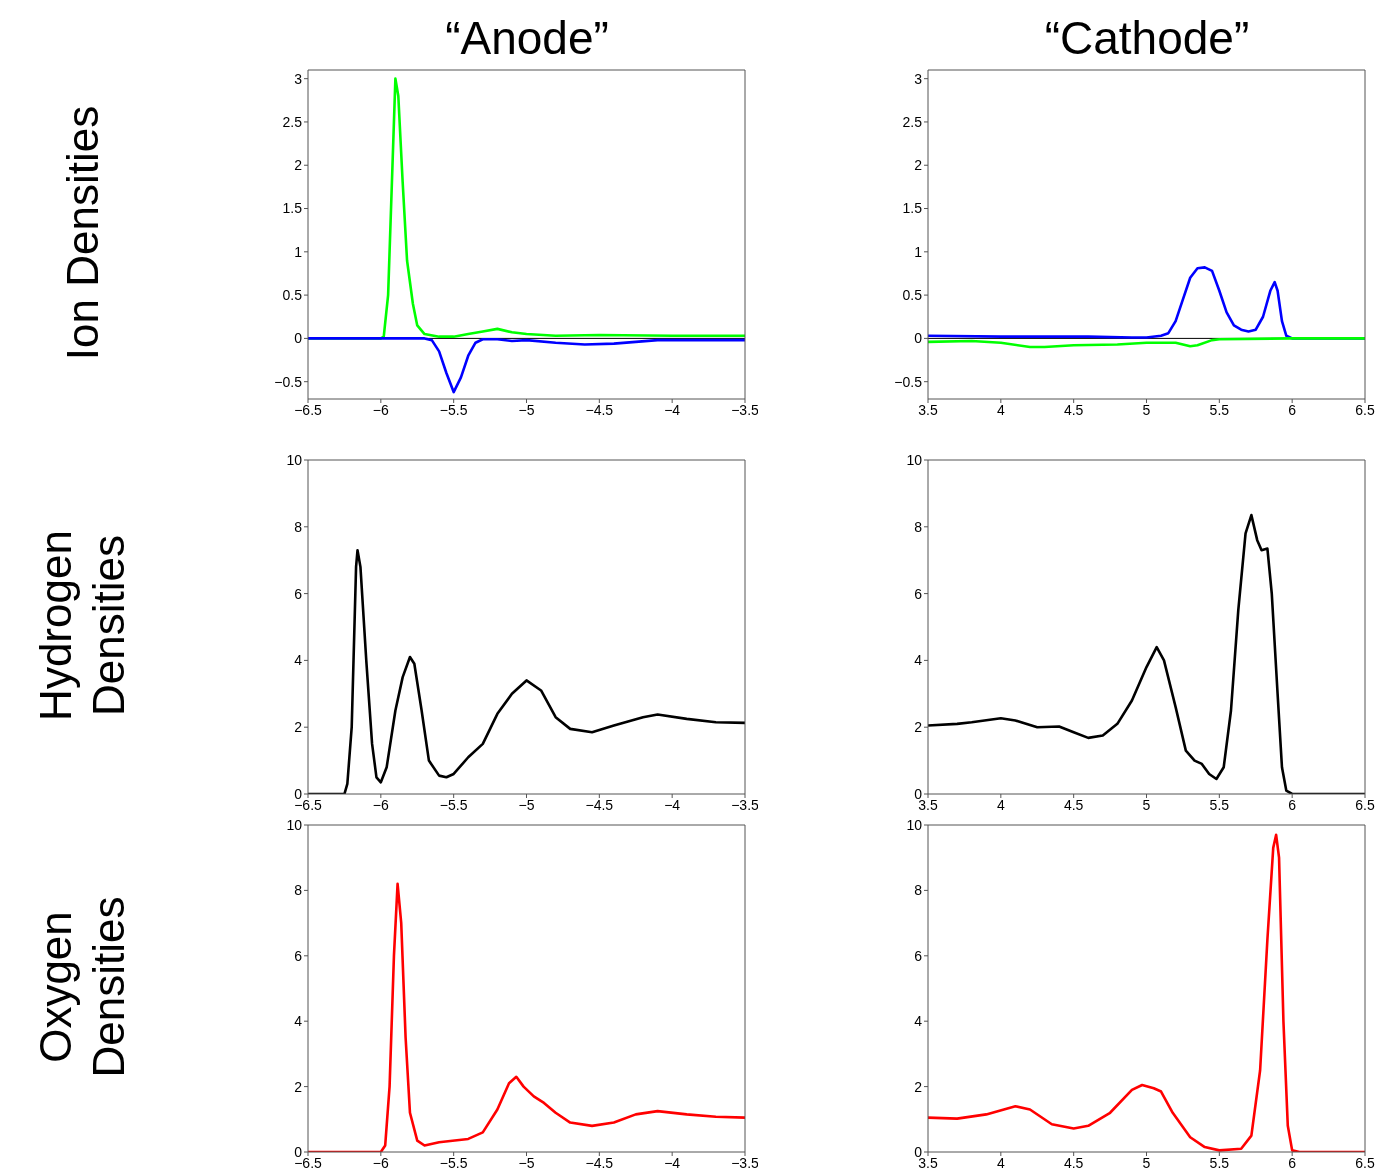 The height and width of the screenshot is (1170, 1395). What do you see at coordinates (82, 233) in the screenshot?
I see `y-axis-title: Ion Densities` at bounding box center [82, 233].